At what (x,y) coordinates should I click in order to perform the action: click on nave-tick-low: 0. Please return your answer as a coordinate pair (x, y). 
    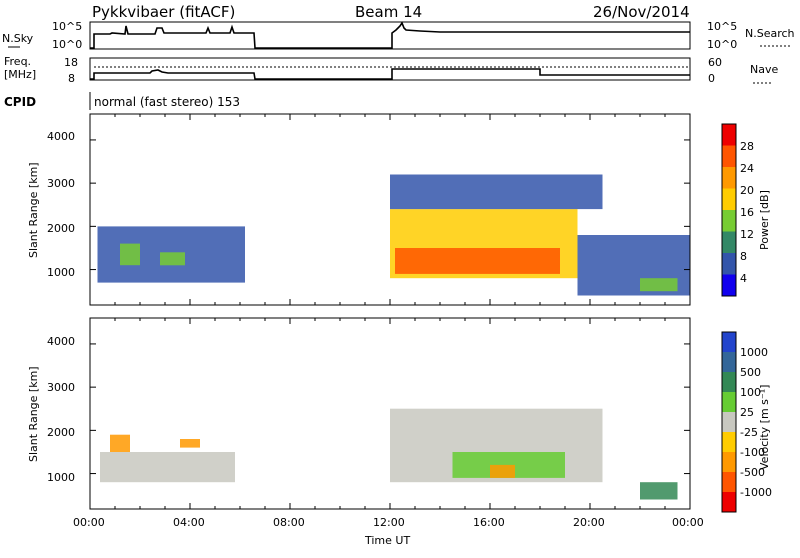
    Looking at the image, I should click on (711, 78).